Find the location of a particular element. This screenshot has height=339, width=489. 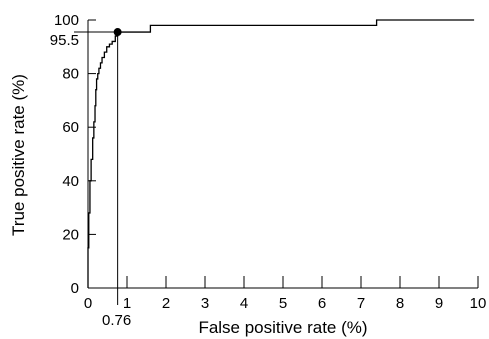

y-tick-label: 40 is located at coordinates (70, 181).